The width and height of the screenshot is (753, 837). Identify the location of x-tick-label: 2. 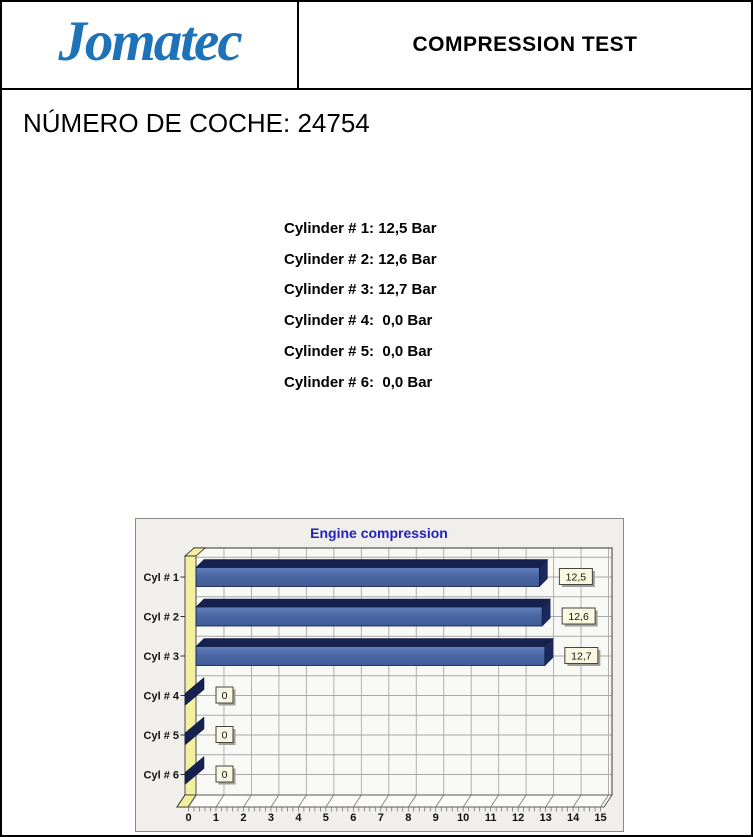
(243, 818).